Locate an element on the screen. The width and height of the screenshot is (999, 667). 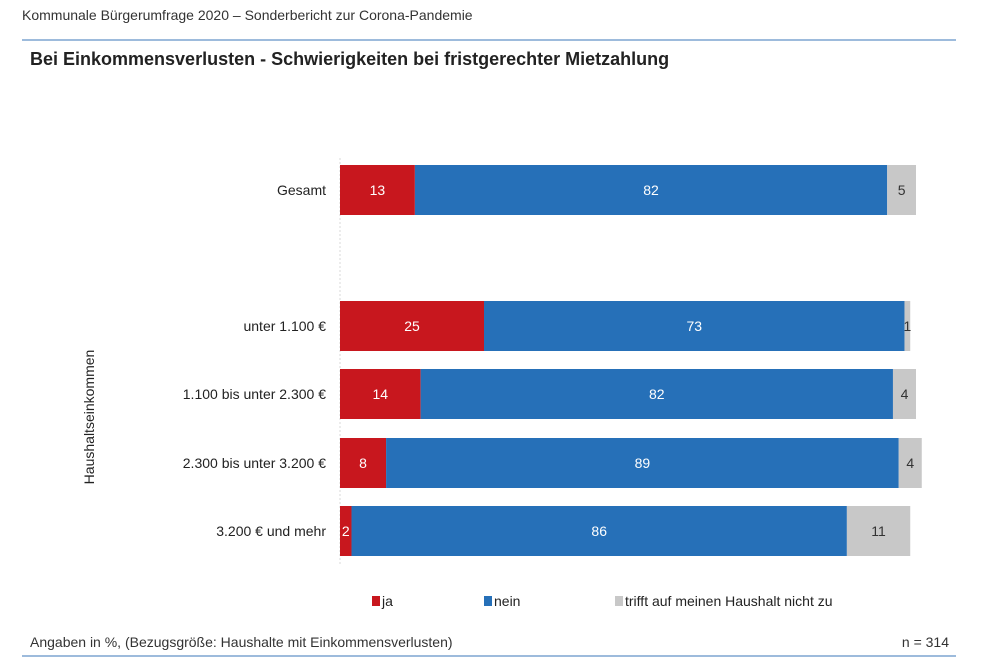
data-label: 11 is located at coordinates (878, 531).